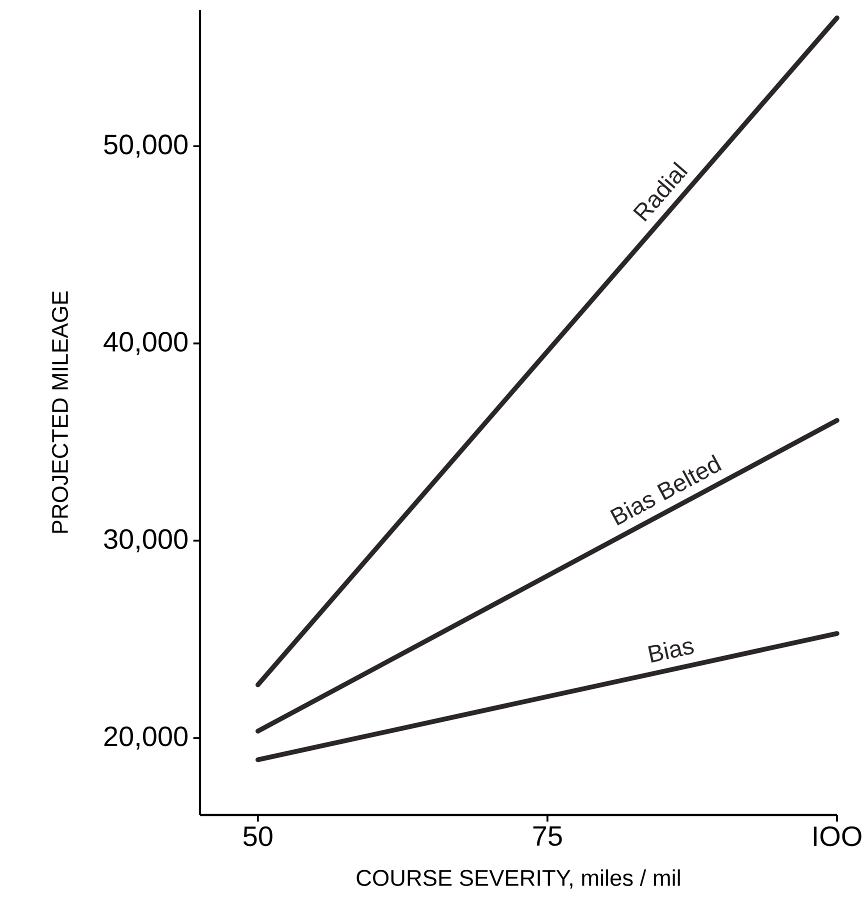 This screenshot has width=867, height=909. What do you see at coordinates (146, 343) in the screenshot?
I see `y-tick-label: 40,000` at bounding box center [146, 343].